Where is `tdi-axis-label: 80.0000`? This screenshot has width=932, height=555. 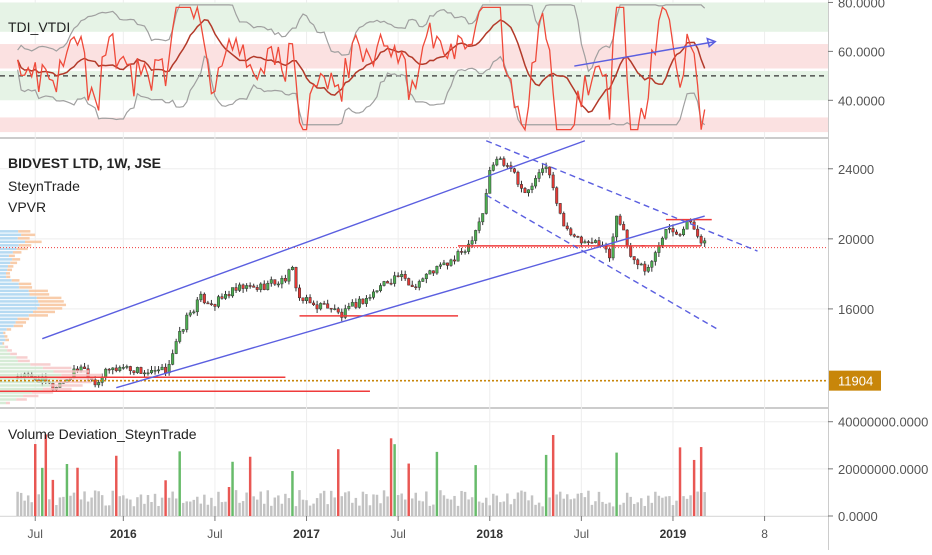
tdi-axis-label: 80.0000 is located at coordinates (861, 5).